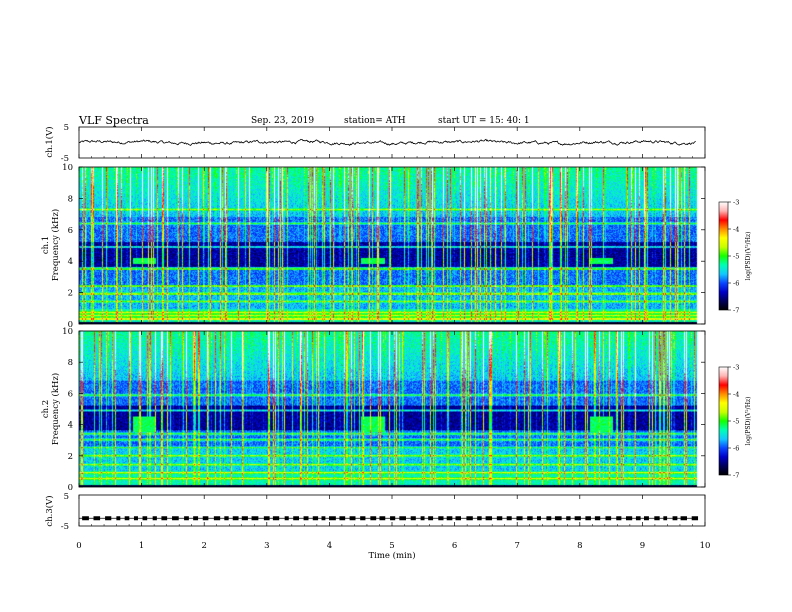  What do you see at coordinates (70, 394) in the screenshot?
I see `spec-ytick-label: 6` at bounding box center [70, 394].